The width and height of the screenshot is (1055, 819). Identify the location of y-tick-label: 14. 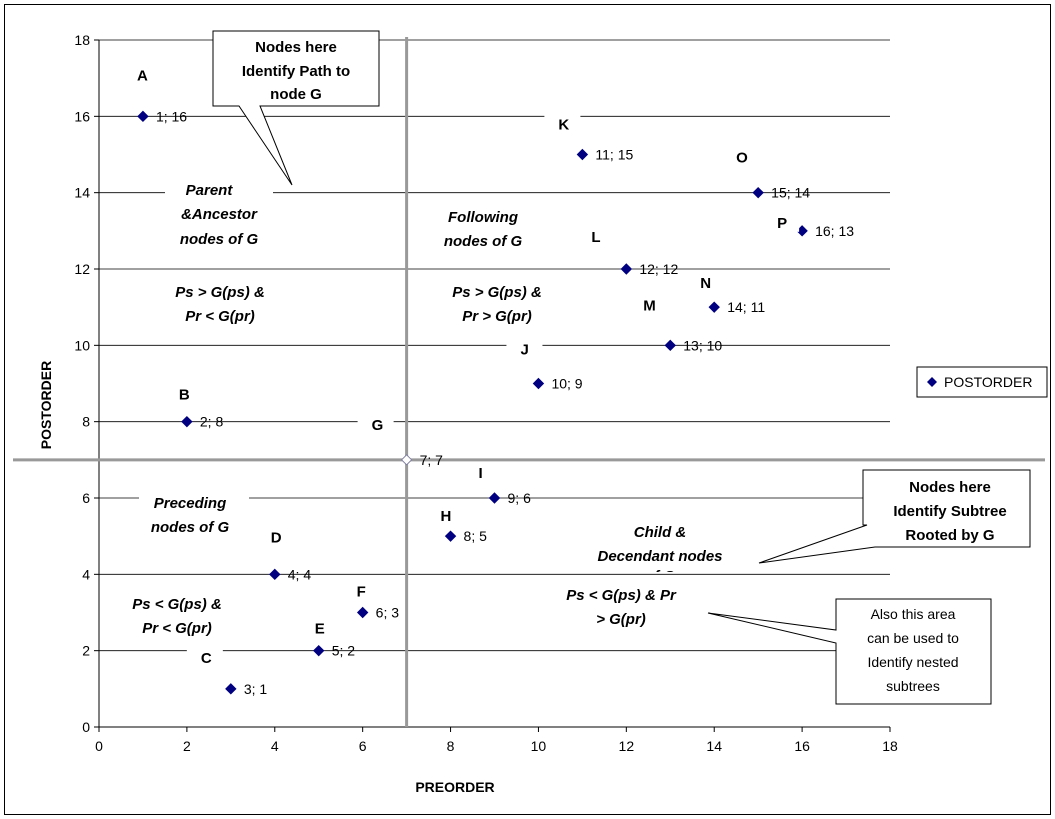
(82, 193).